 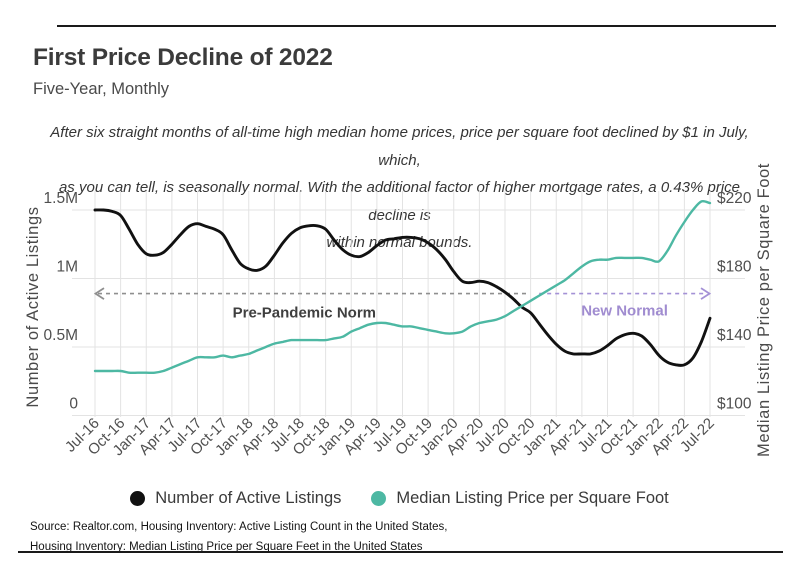 I want to click on page-title: First Price Decline of 2022, so click(x=183, y=57).